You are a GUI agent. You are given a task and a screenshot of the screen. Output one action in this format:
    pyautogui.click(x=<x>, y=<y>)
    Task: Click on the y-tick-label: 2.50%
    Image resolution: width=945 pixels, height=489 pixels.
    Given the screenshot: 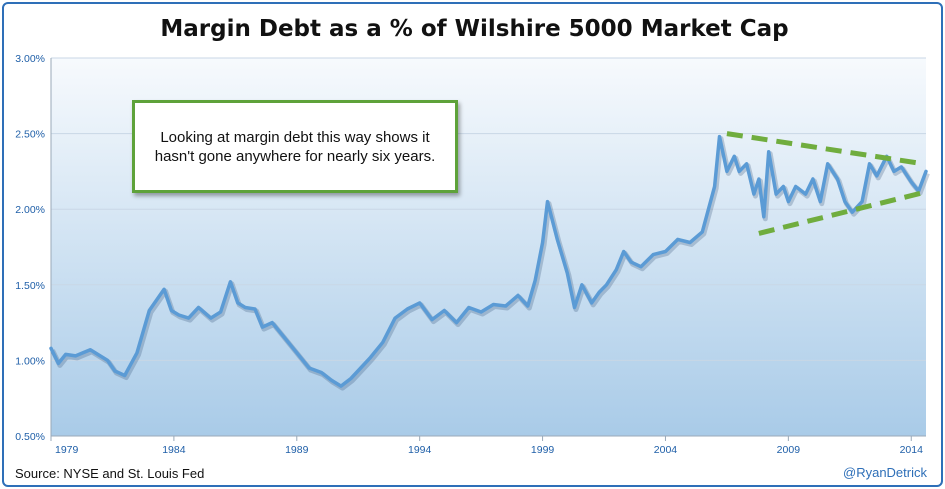 What is the action you would take?
    pyautogui.click(x=30, y=135)
    